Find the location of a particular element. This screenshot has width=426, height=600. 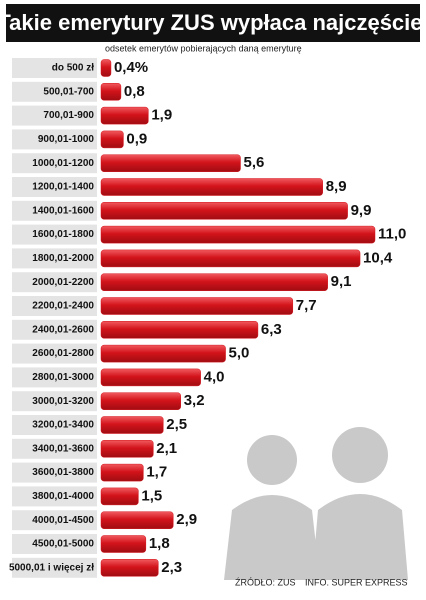

value-label: 2,1 is located at coordinates (166, 448).